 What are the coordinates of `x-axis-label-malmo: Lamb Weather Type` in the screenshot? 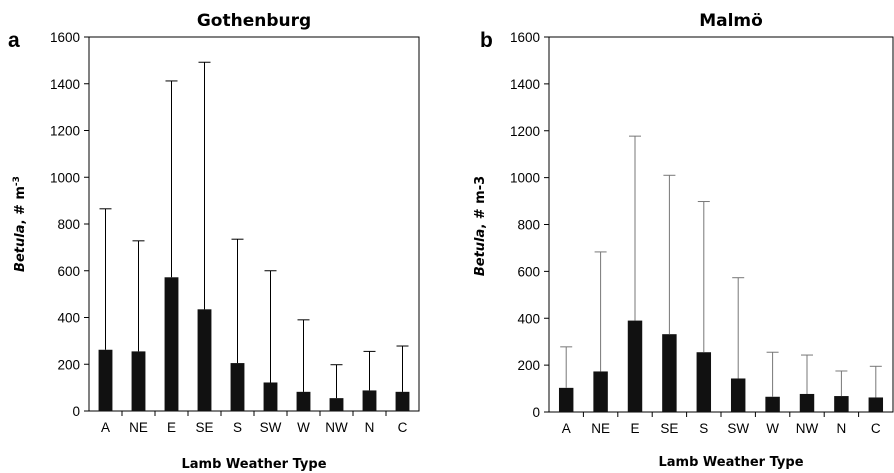 It's located at (730, 462).